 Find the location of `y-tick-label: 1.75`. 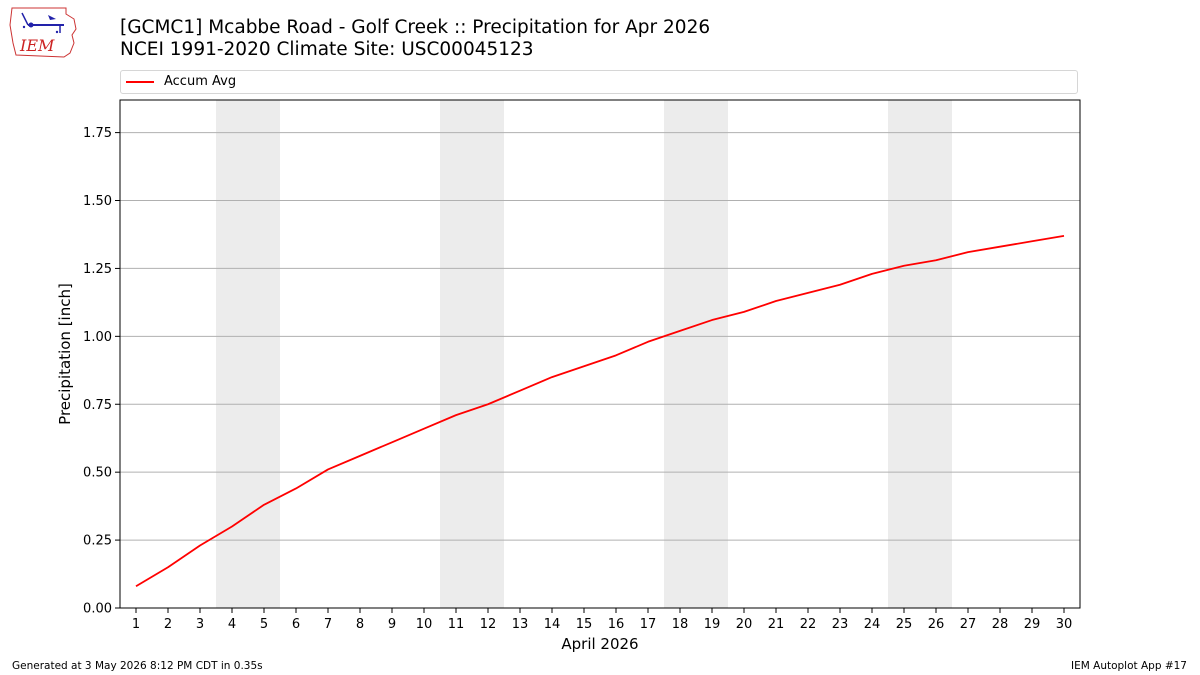

y-tick-label: 1.75 is located at coordinates (97, 133).